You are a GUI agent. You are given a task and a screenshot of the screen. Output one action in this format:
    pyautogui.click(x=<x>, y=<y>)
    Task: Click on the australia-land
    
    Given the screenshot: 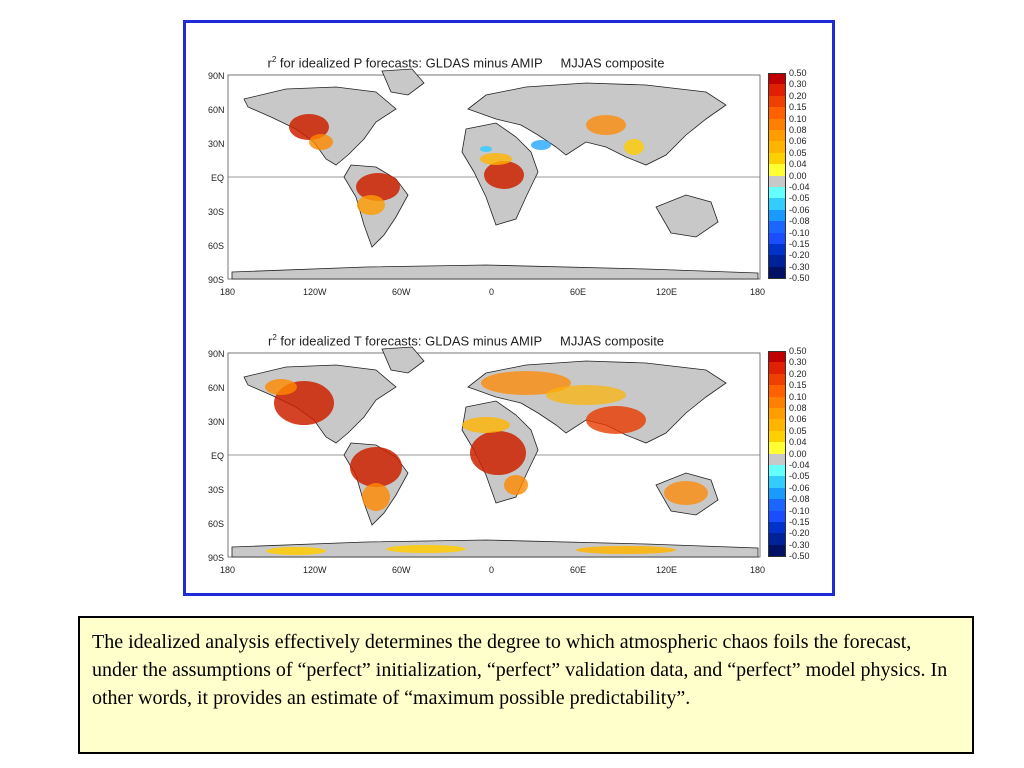 What is the action you would take?
    pyautogui.click(x=687, y=216)
    